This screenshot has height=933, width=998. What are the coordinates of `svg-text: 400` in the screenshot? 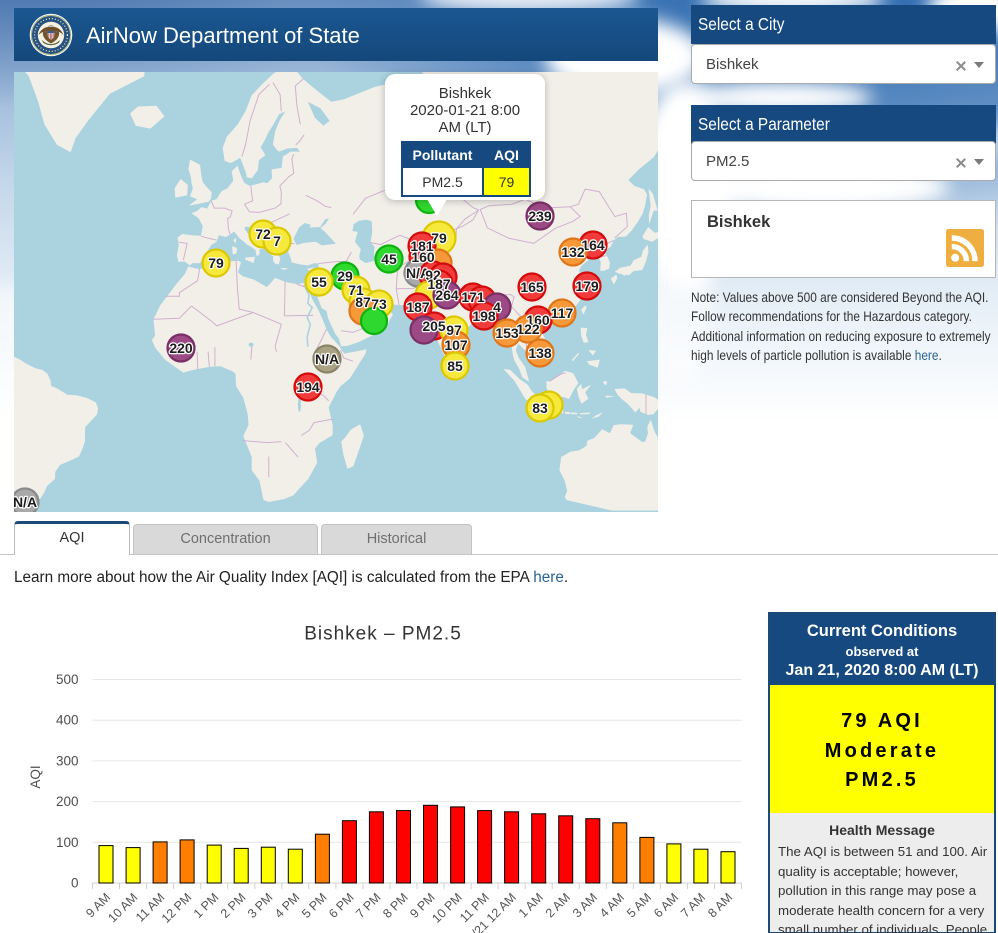 It's located at (67, 720).